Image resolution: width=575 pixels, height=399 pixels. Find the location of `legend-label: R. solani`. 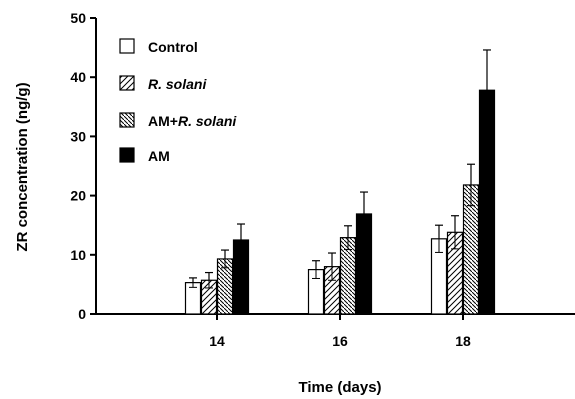

legend-label: R. solani is located at coordinates (177, 84).